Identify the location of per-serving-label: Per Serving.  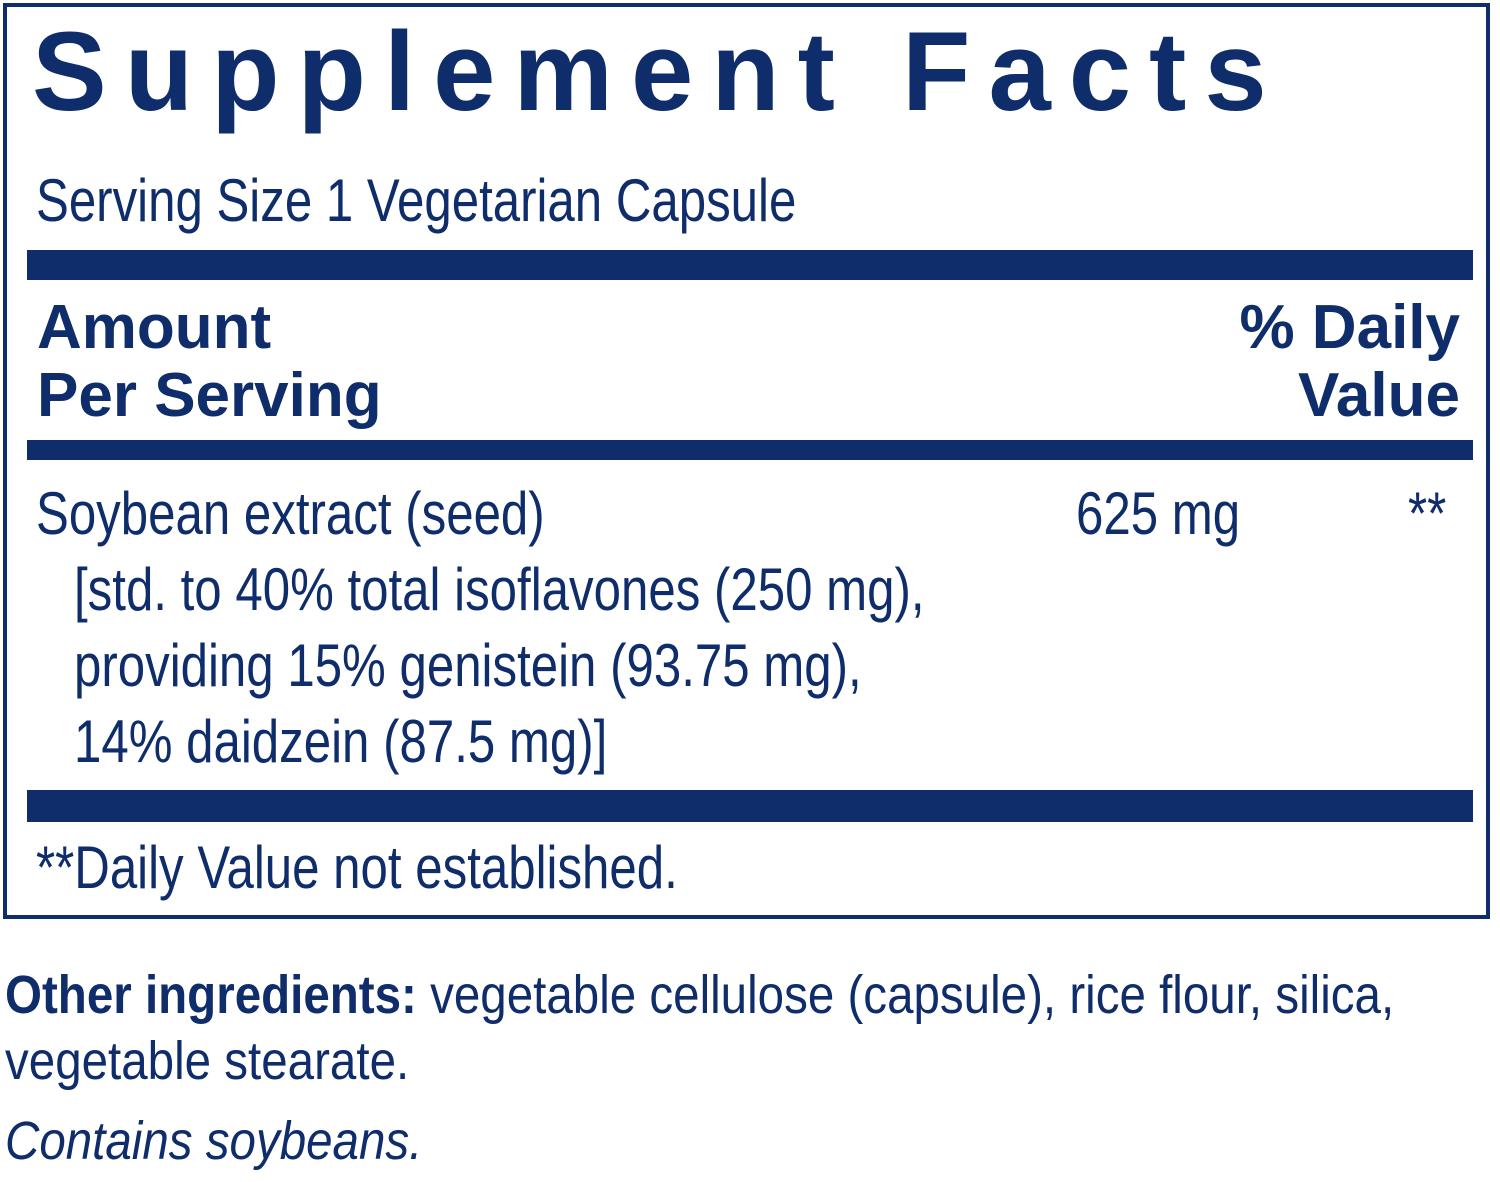
(209, 395).